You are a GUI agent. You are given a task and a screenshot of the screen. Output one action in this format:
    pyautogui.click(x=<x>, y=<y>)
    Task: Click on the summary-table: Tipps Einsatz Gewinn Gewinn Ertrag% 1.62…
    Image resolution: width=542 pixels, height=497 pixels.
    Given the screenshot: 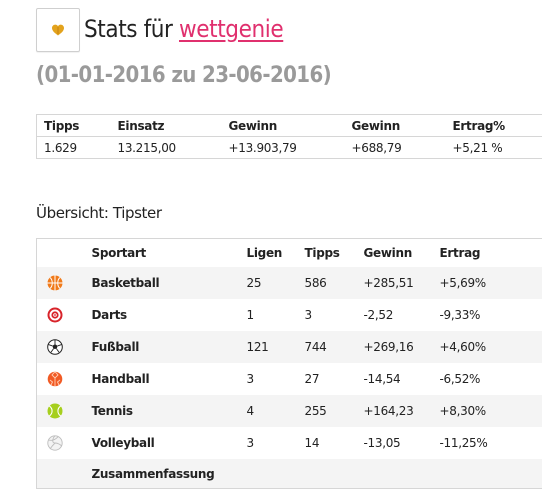 What is the action you would take?
    pyautogui.click(x=289, y=136)
    